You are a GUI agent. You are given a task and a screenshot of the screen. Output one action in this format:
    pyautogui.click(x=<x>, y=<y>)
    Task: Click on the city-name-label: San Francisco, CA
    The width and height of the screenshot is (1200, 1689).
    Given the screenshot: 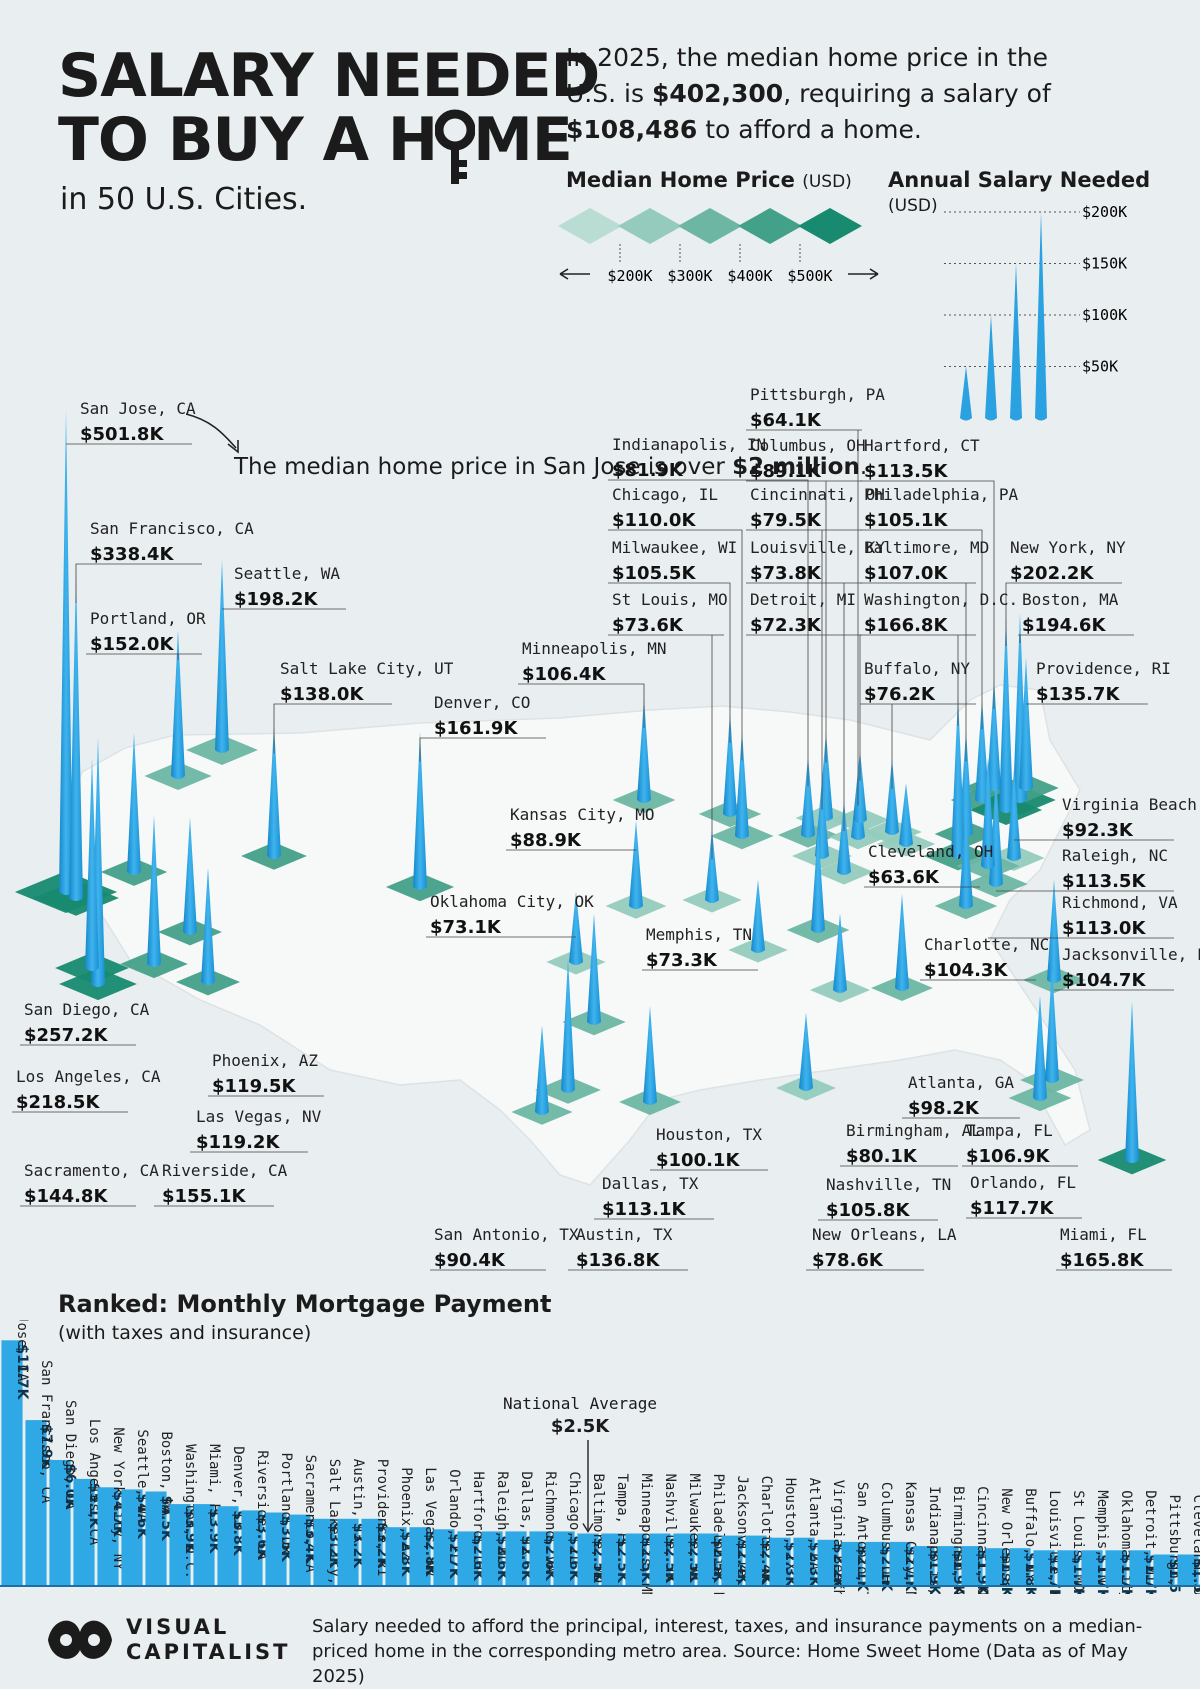 What is the action you would take?
    pyautogui.click(x=172, y=528)
    